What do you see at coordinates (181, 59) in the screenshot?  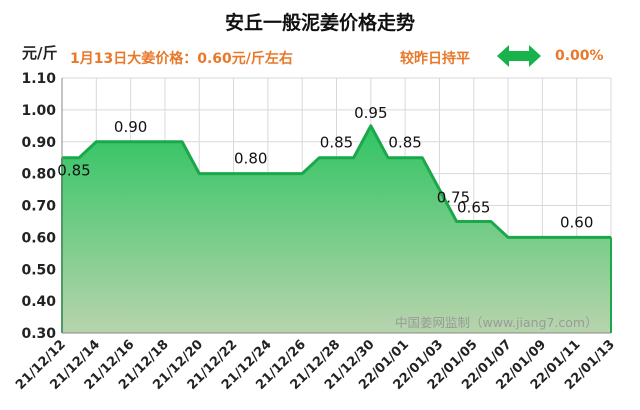 I see `price-subtitle: 1月13日大姜价格：0.60元/斤左右` at bounding box center [181, 59].